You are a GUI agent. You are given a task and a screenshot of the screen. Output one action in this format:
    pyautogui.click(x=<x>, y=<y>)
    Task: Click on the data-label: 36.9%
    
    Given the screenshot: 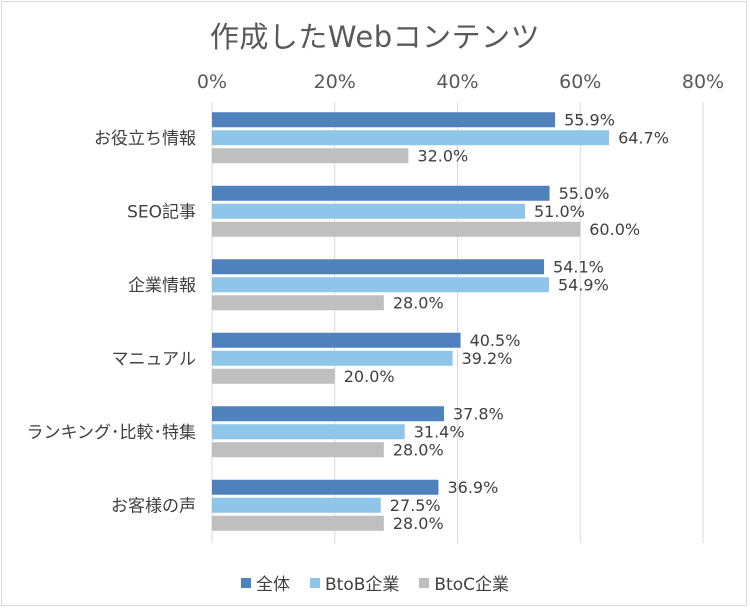 What is the action you would take?
    pyautogui.click(x=472, y=487)
    